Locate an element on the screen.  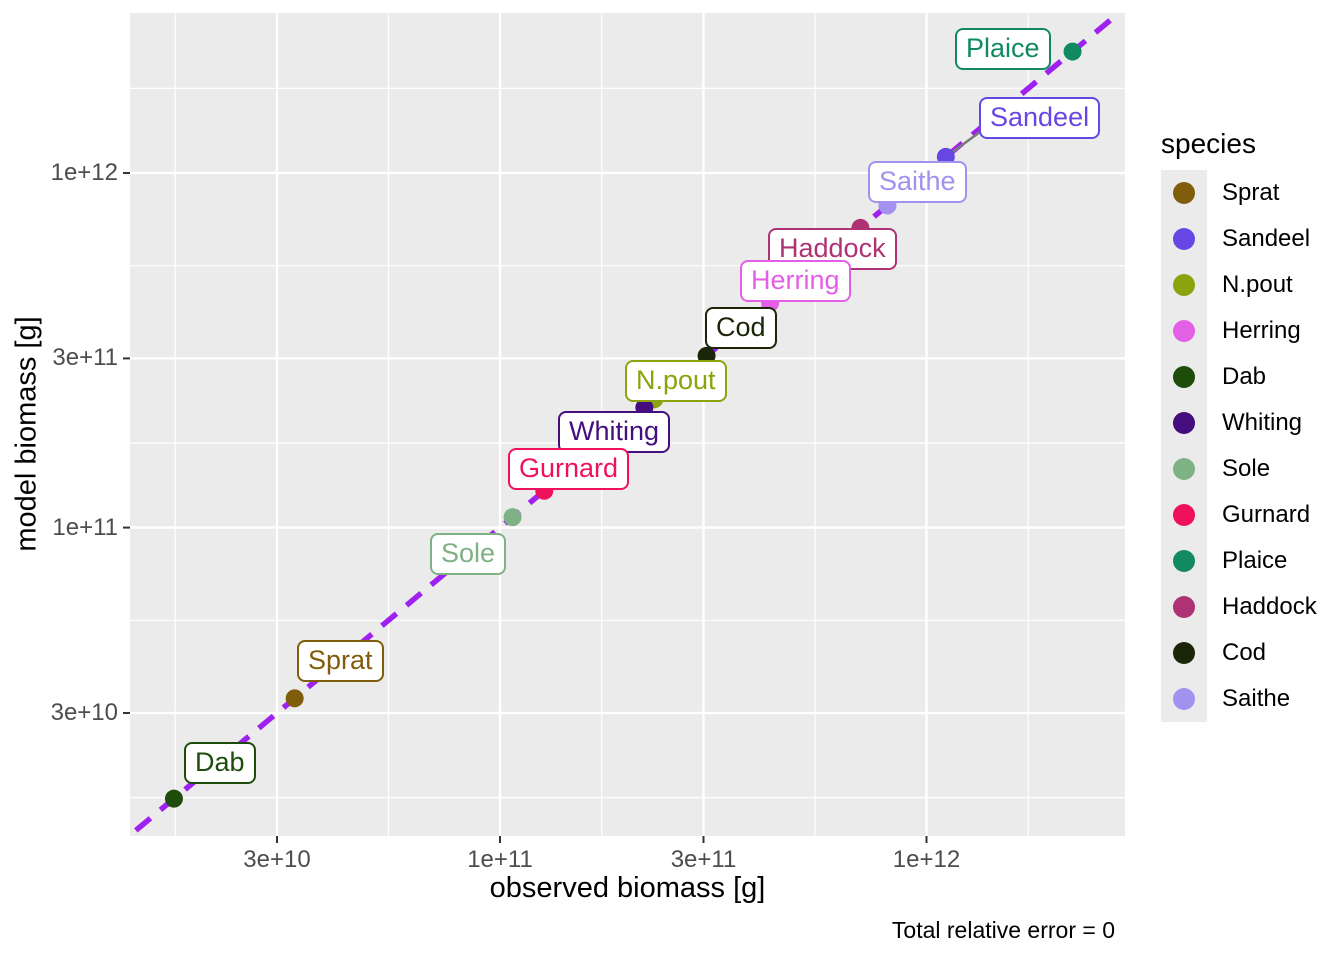
data-point-plaice is located at coordinates (1072, 51).